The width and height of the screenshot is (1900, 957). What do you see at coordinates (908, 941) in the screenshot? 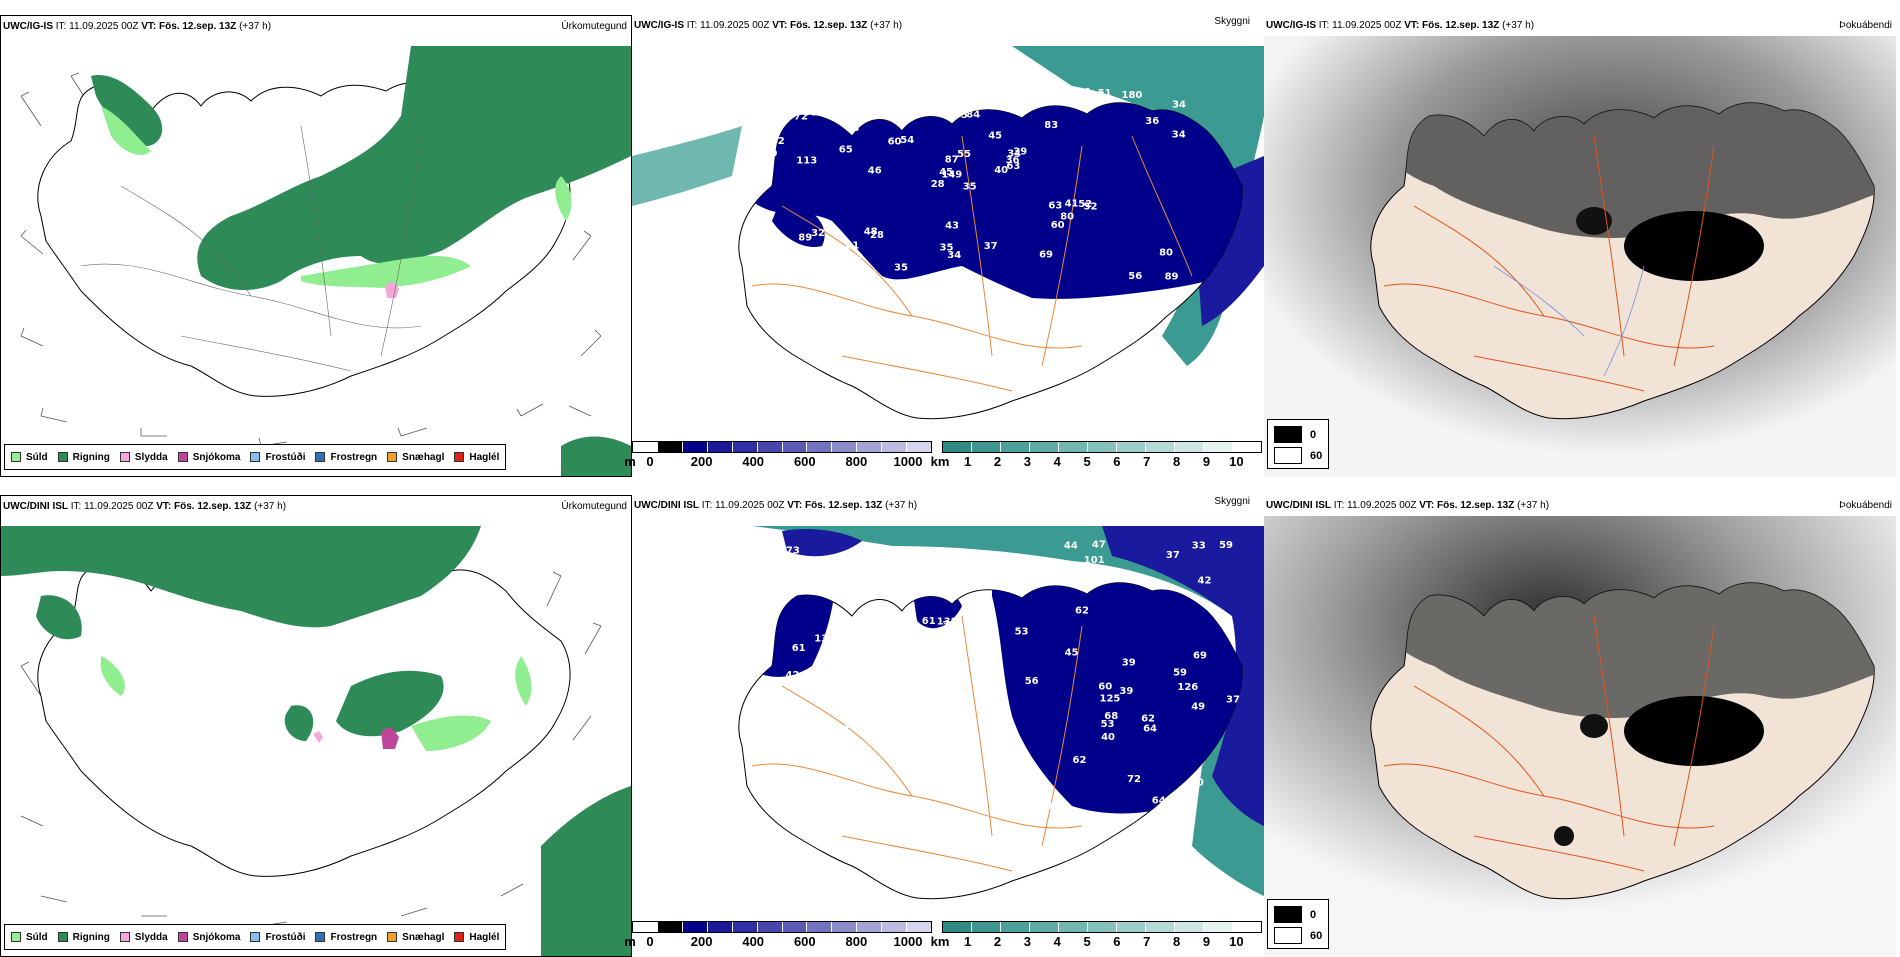
I see `colorbar-tick-label: 1000` at bounding box center [908, 941].